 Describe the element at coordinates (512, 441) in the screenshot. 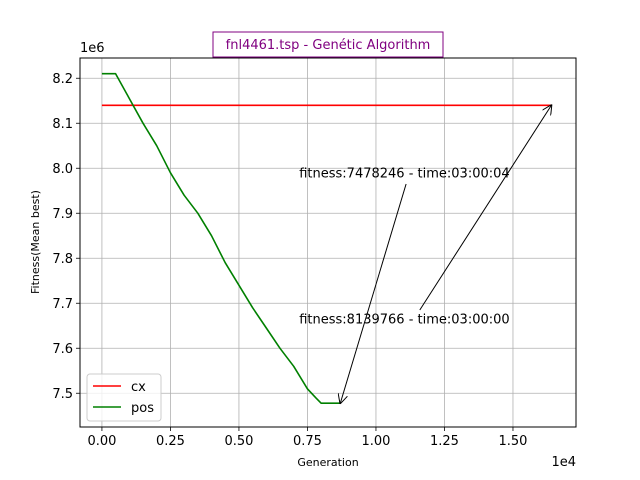

I see `x-tick-label: 1.50` at that location.